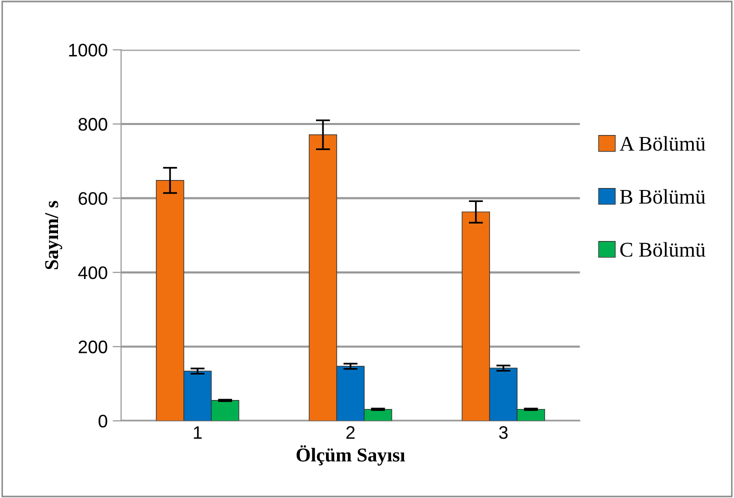 This screenshot has height=498, width=734. Describe the element at coordinates (93, 273) in the screenshot. I see `y-tick-label: 400` at that location.